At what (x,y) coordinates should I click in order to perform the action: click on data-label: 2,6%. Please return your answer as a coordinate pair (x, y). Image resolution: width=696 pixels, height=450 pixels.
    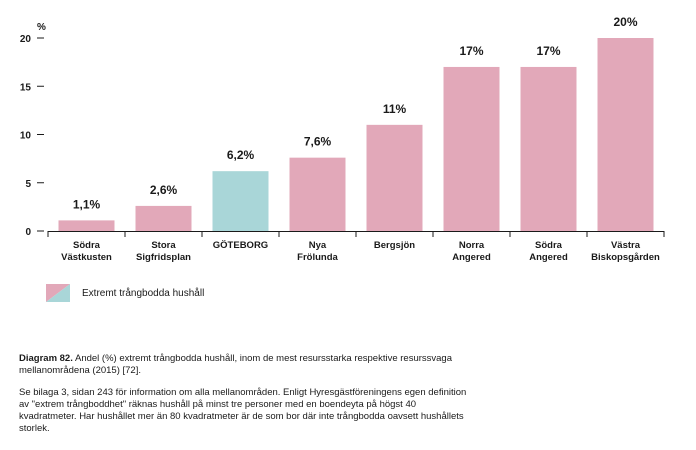
    Looking at the image, I should click on (164, 190).